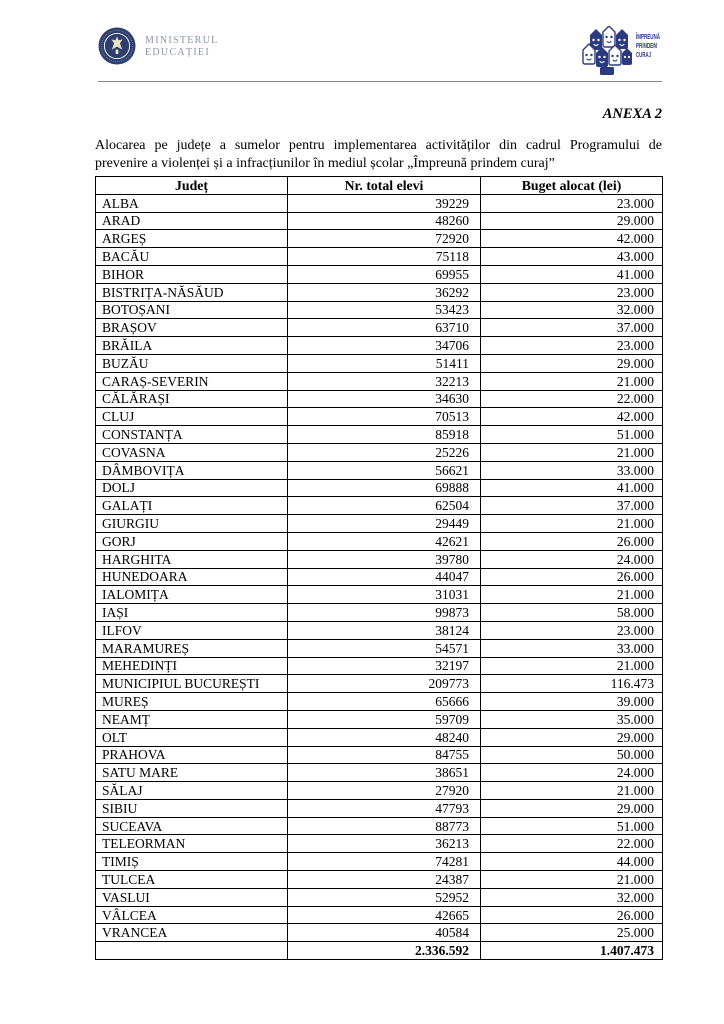  Describe the element at coordinates (379, 684) in the screenshot. I see `table-row: MUNICIPIUL BUCUREȘTI 209773 116.473` at that location.